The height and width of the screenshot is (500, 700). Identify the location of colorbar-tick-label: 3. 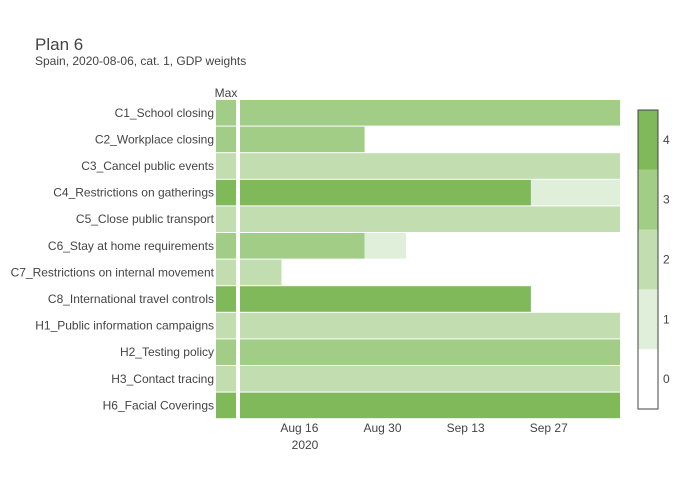
(666, 200).